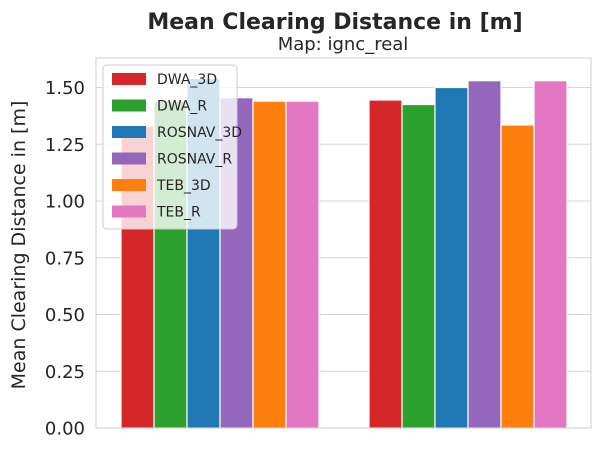  Describe the element at coordinates (451, 257) in the screenshot. I see `bar-rosnav-3d` at that location.